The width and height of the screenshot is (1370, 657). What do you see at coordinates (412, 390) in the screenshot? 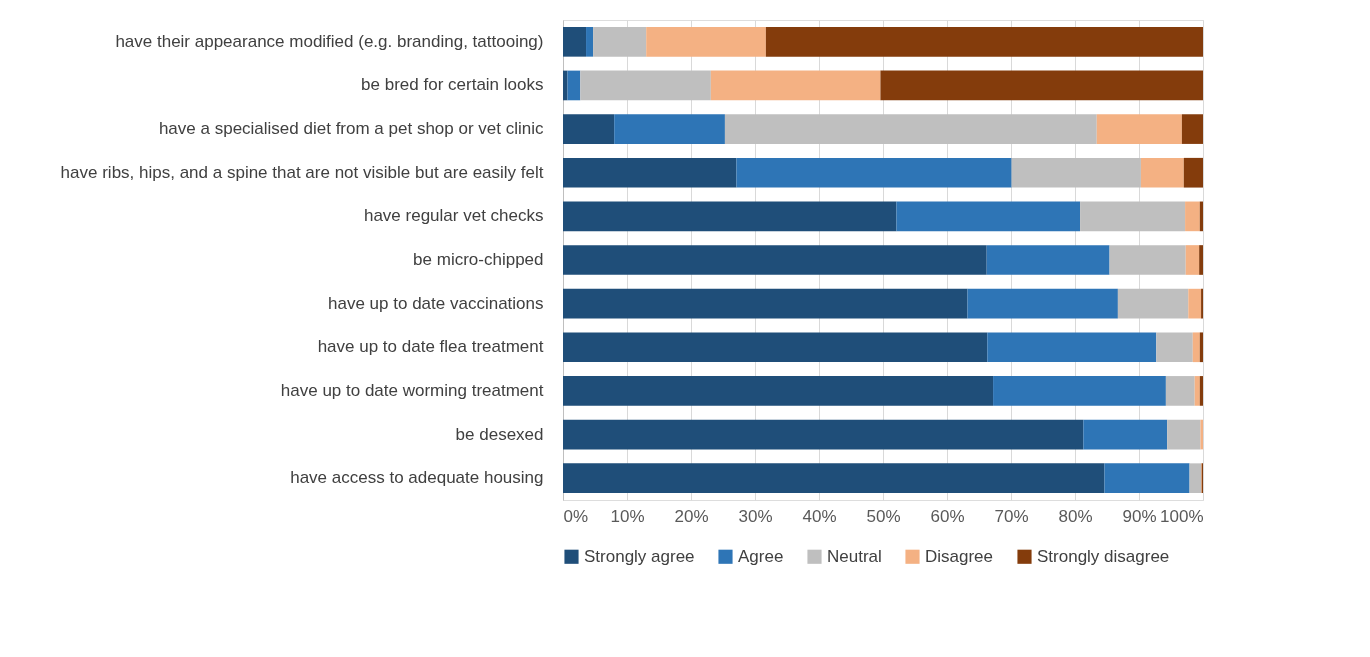
I see `y-tick-label: have up to date worming treatment` at bounding box center [412, 390].